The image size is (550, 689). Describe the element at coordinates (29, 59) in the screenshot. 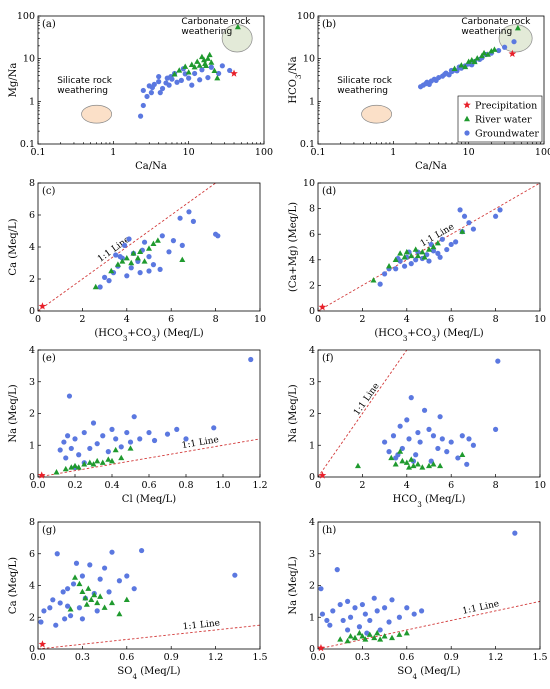

I see `y-tick-label: 10` at that location.